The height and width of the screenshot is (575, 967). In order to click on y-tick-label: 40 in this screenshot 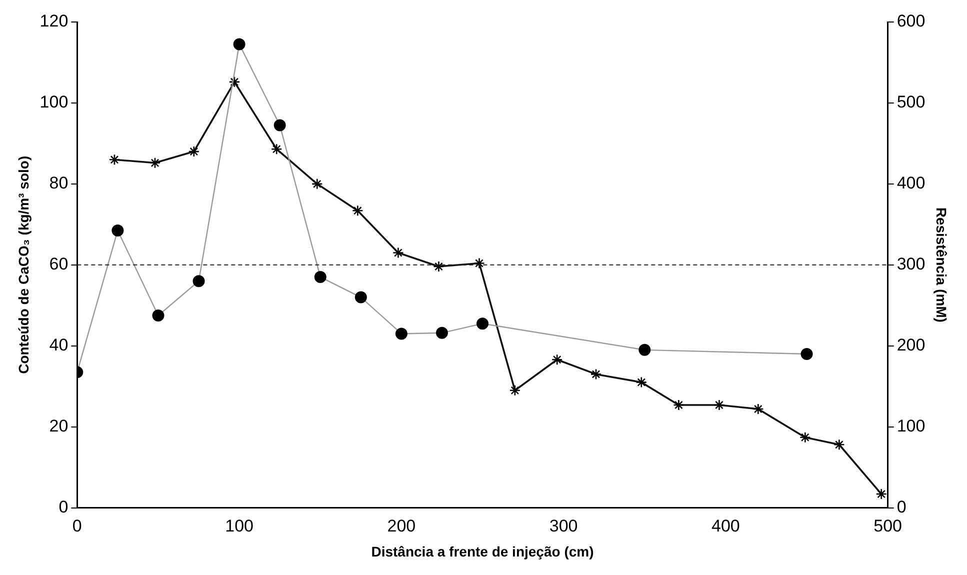, I will do `click(58, 345)`.